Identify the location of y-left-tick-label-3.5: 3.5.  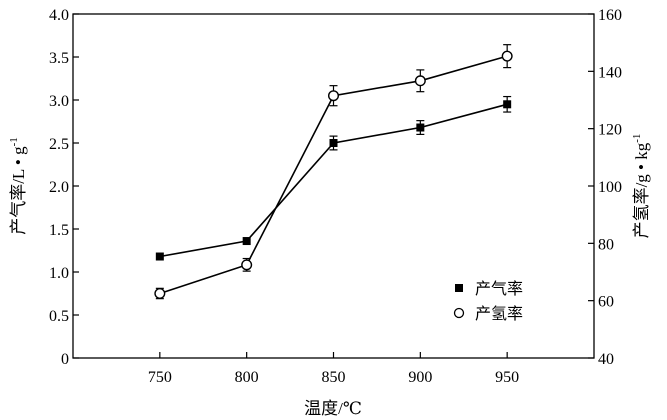
(59, 58).